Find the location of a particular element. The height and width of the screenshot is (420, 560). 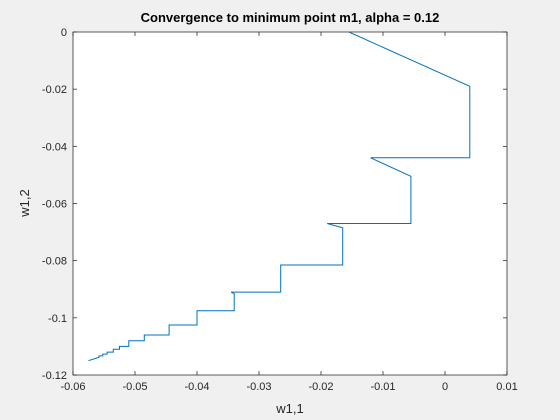

x-tick-label: -0.03 is located at coordinates (258, 387).